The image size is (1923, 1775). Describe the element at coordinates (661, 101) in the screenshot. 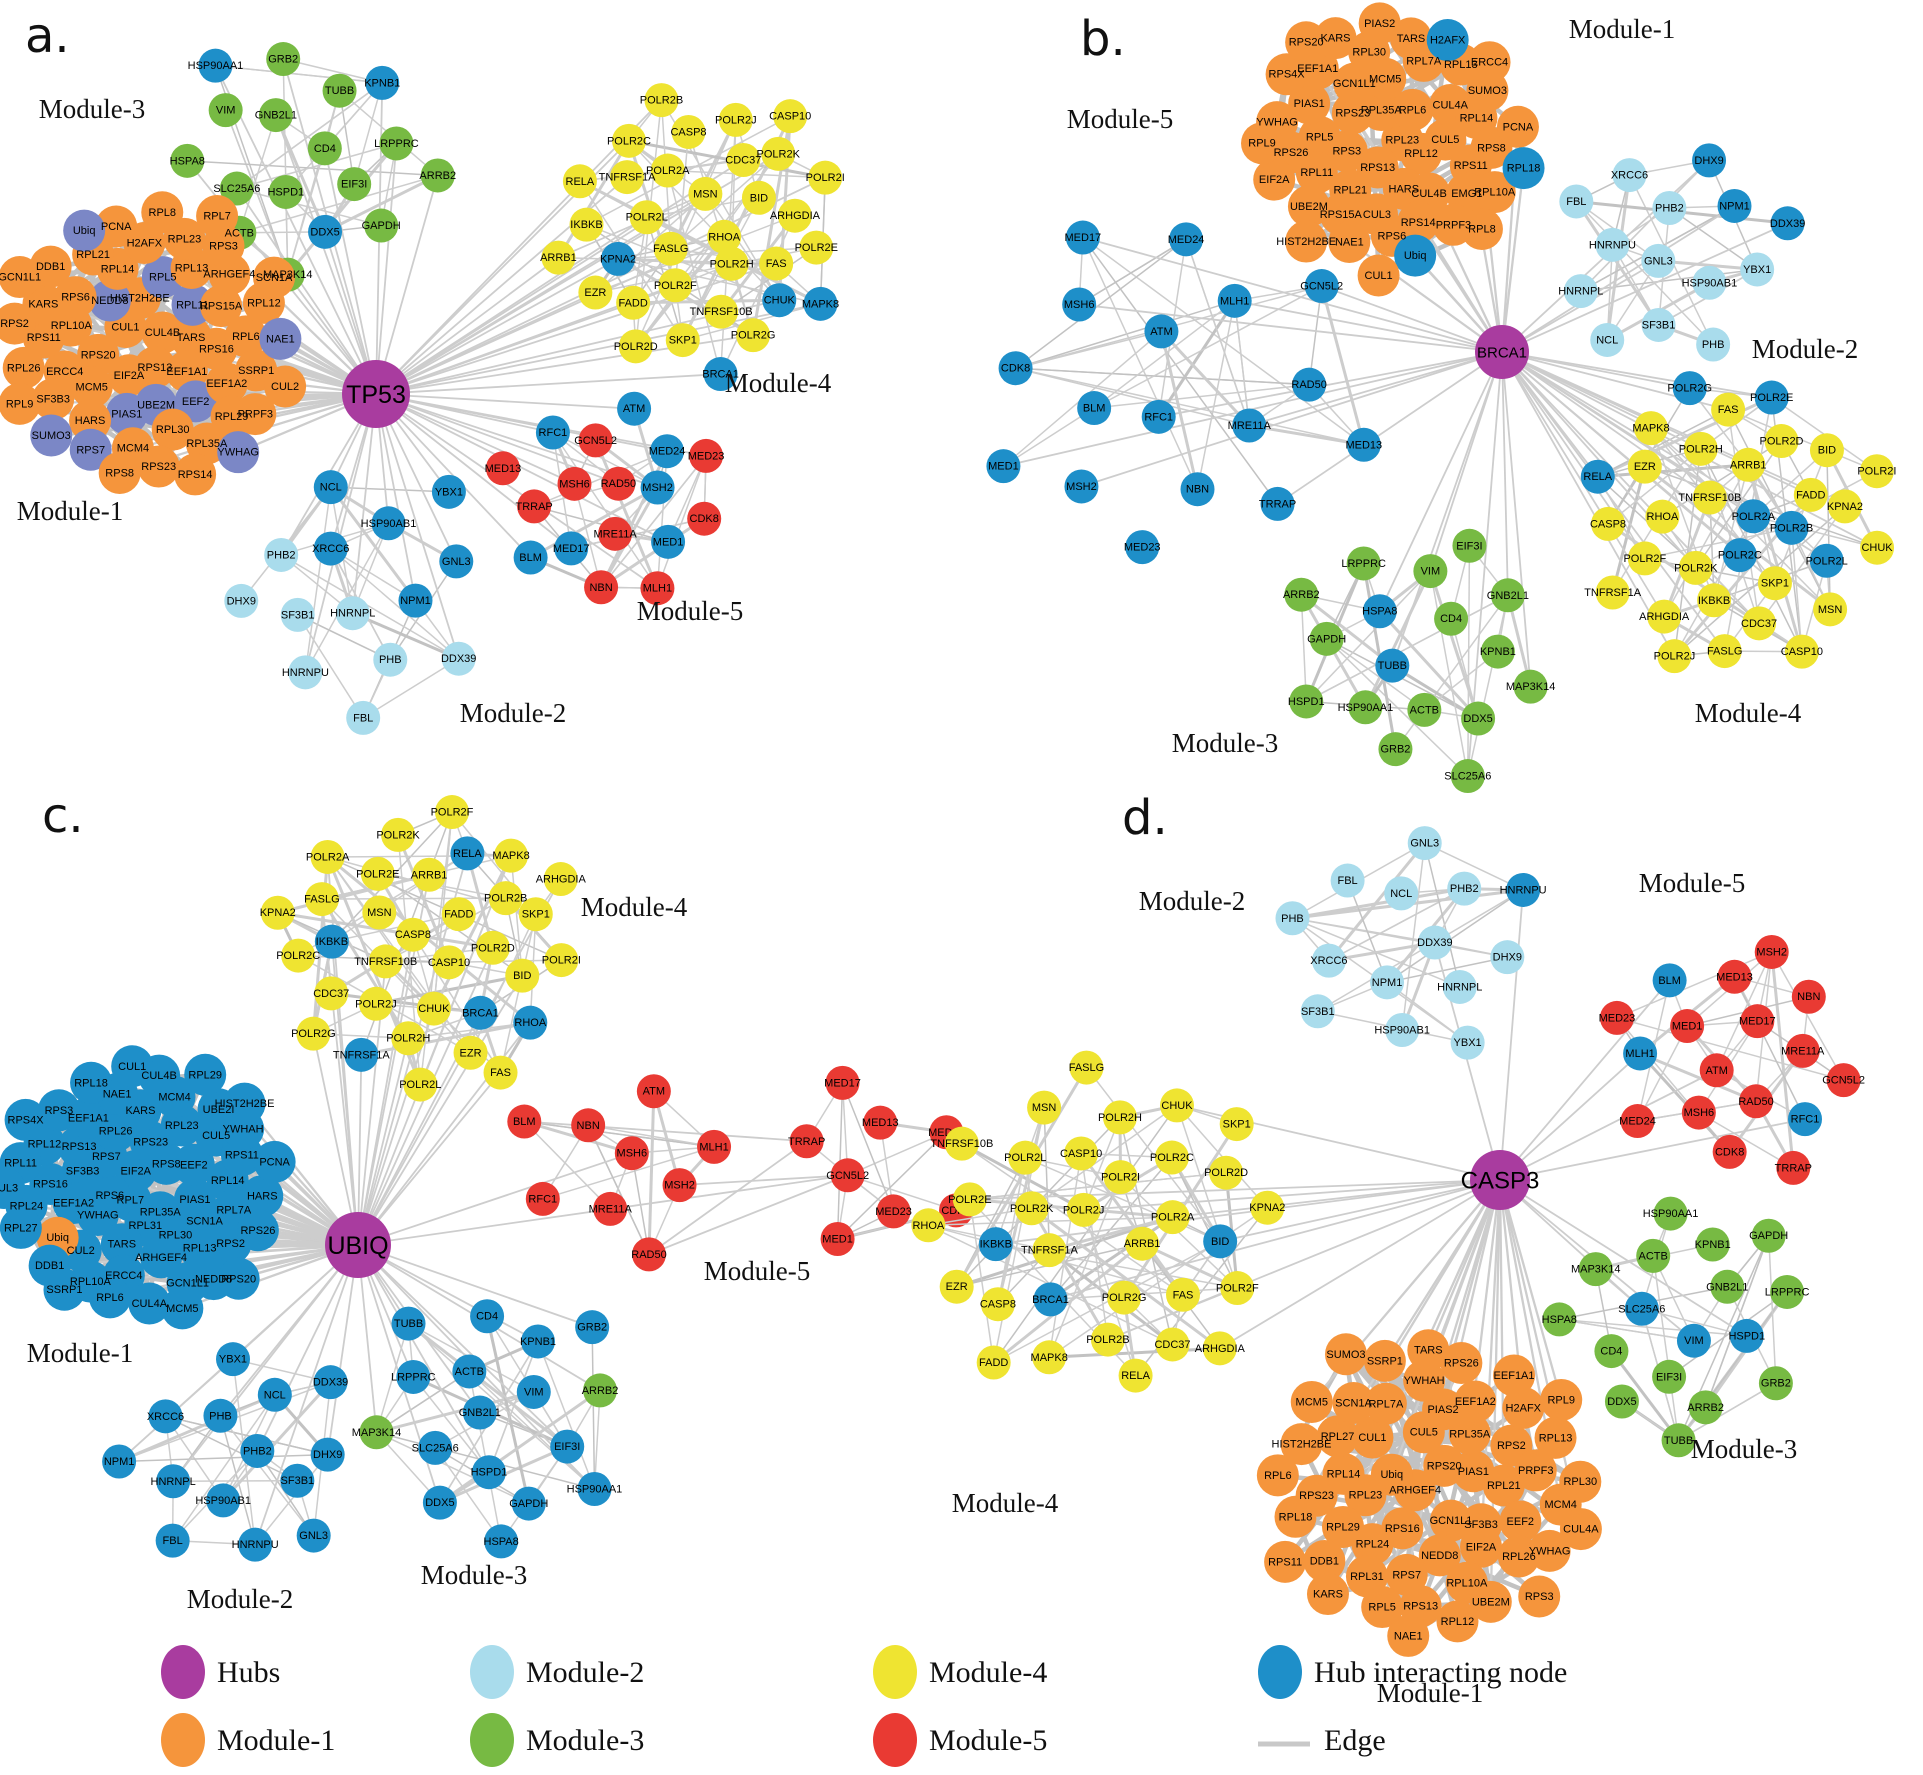

I see `node-label-POLR2B: POLR2B` at that location.